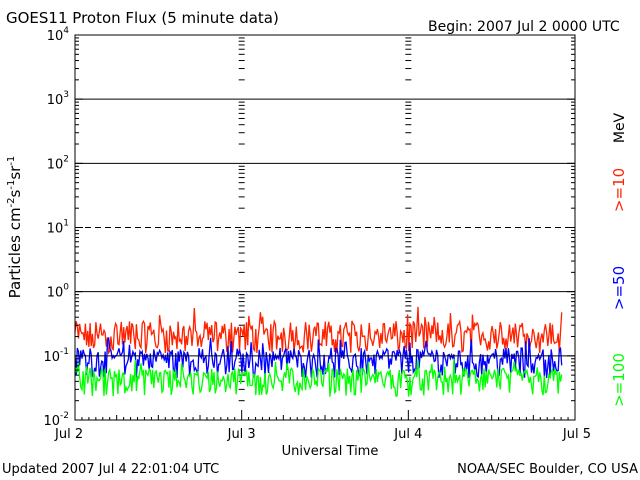  What do you see at coordinates (68, 434) in the screenshot?
I see `x-tick-label: Jul 2` at bounding box center [68, 434].